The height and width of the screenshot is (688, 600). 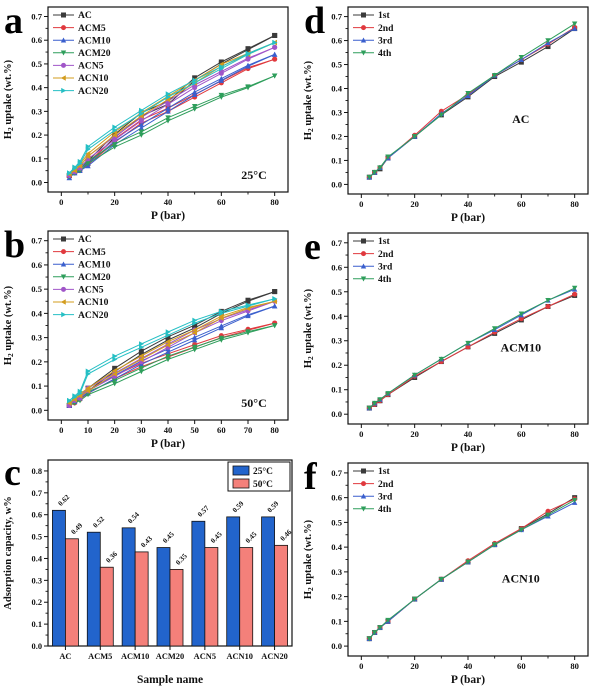 I want to click on svg-text: 50°C, so click(x=253, y=403).